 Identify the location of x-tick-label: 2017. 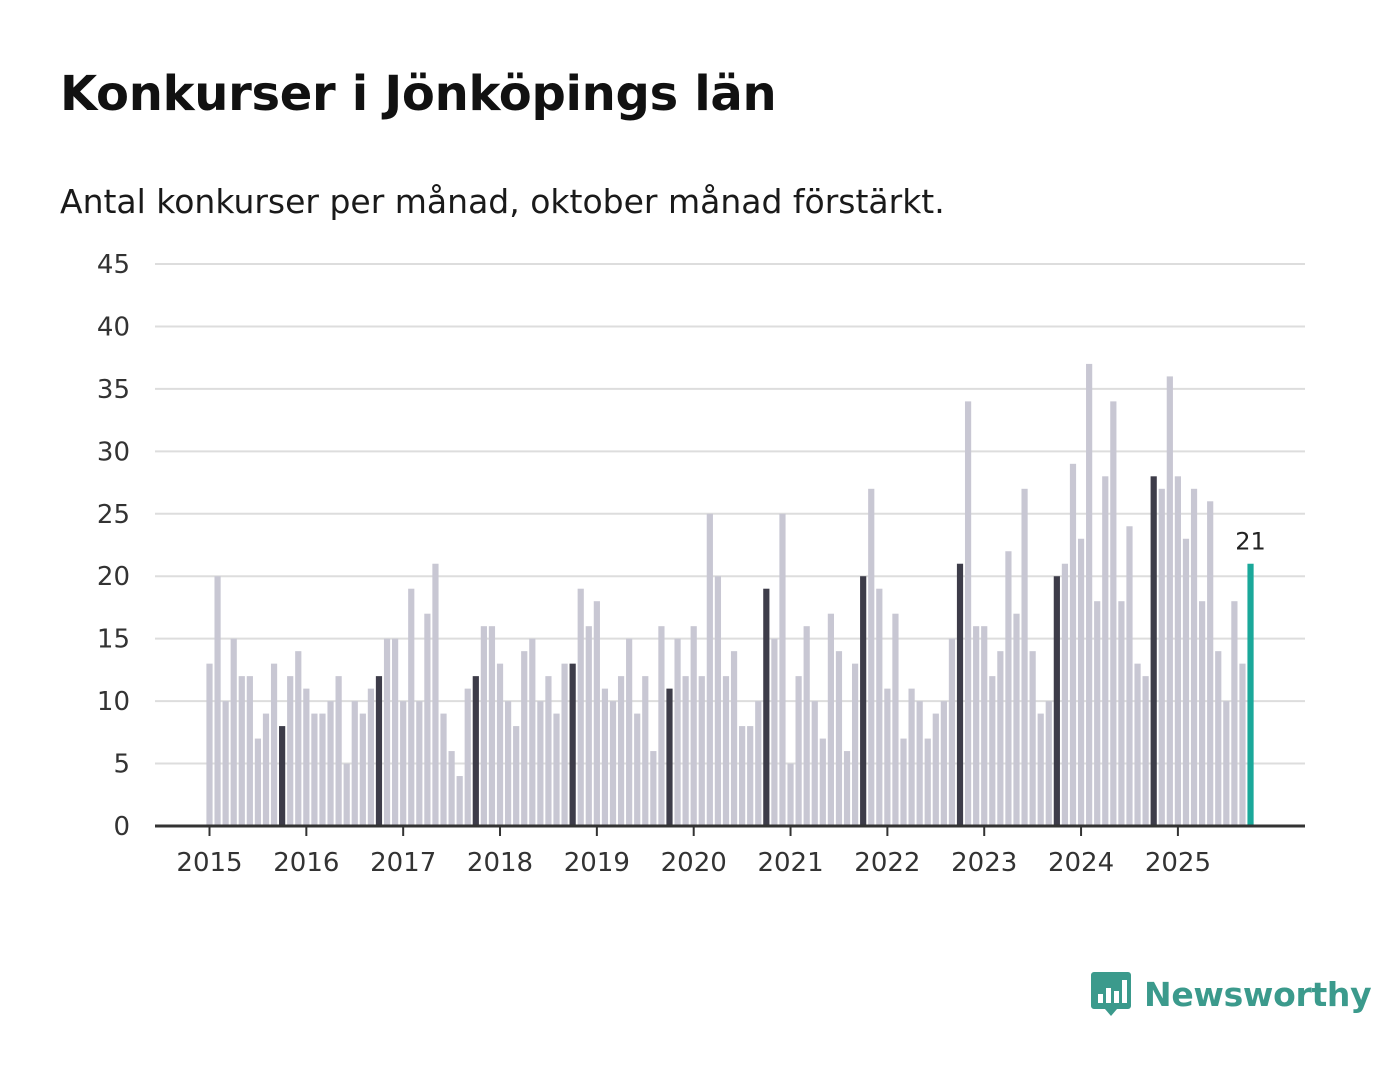
(403, 863).